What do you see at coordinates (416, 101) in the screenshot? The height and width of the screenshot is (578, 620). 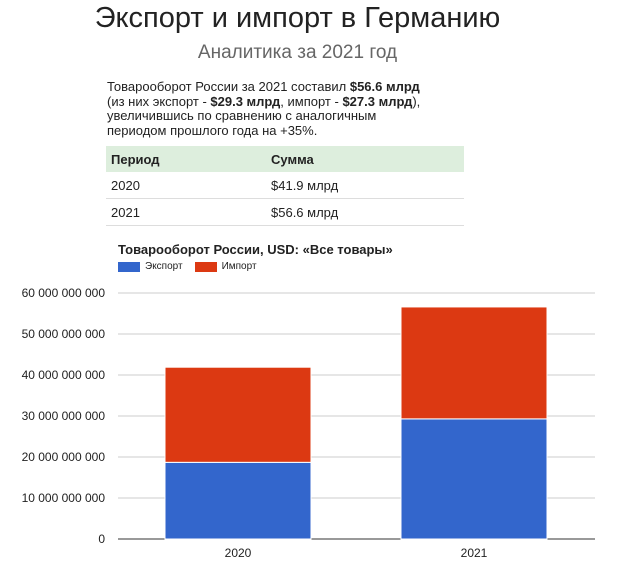 I see `summary-line2-suffix: ),` at bounding box center [416, 101].